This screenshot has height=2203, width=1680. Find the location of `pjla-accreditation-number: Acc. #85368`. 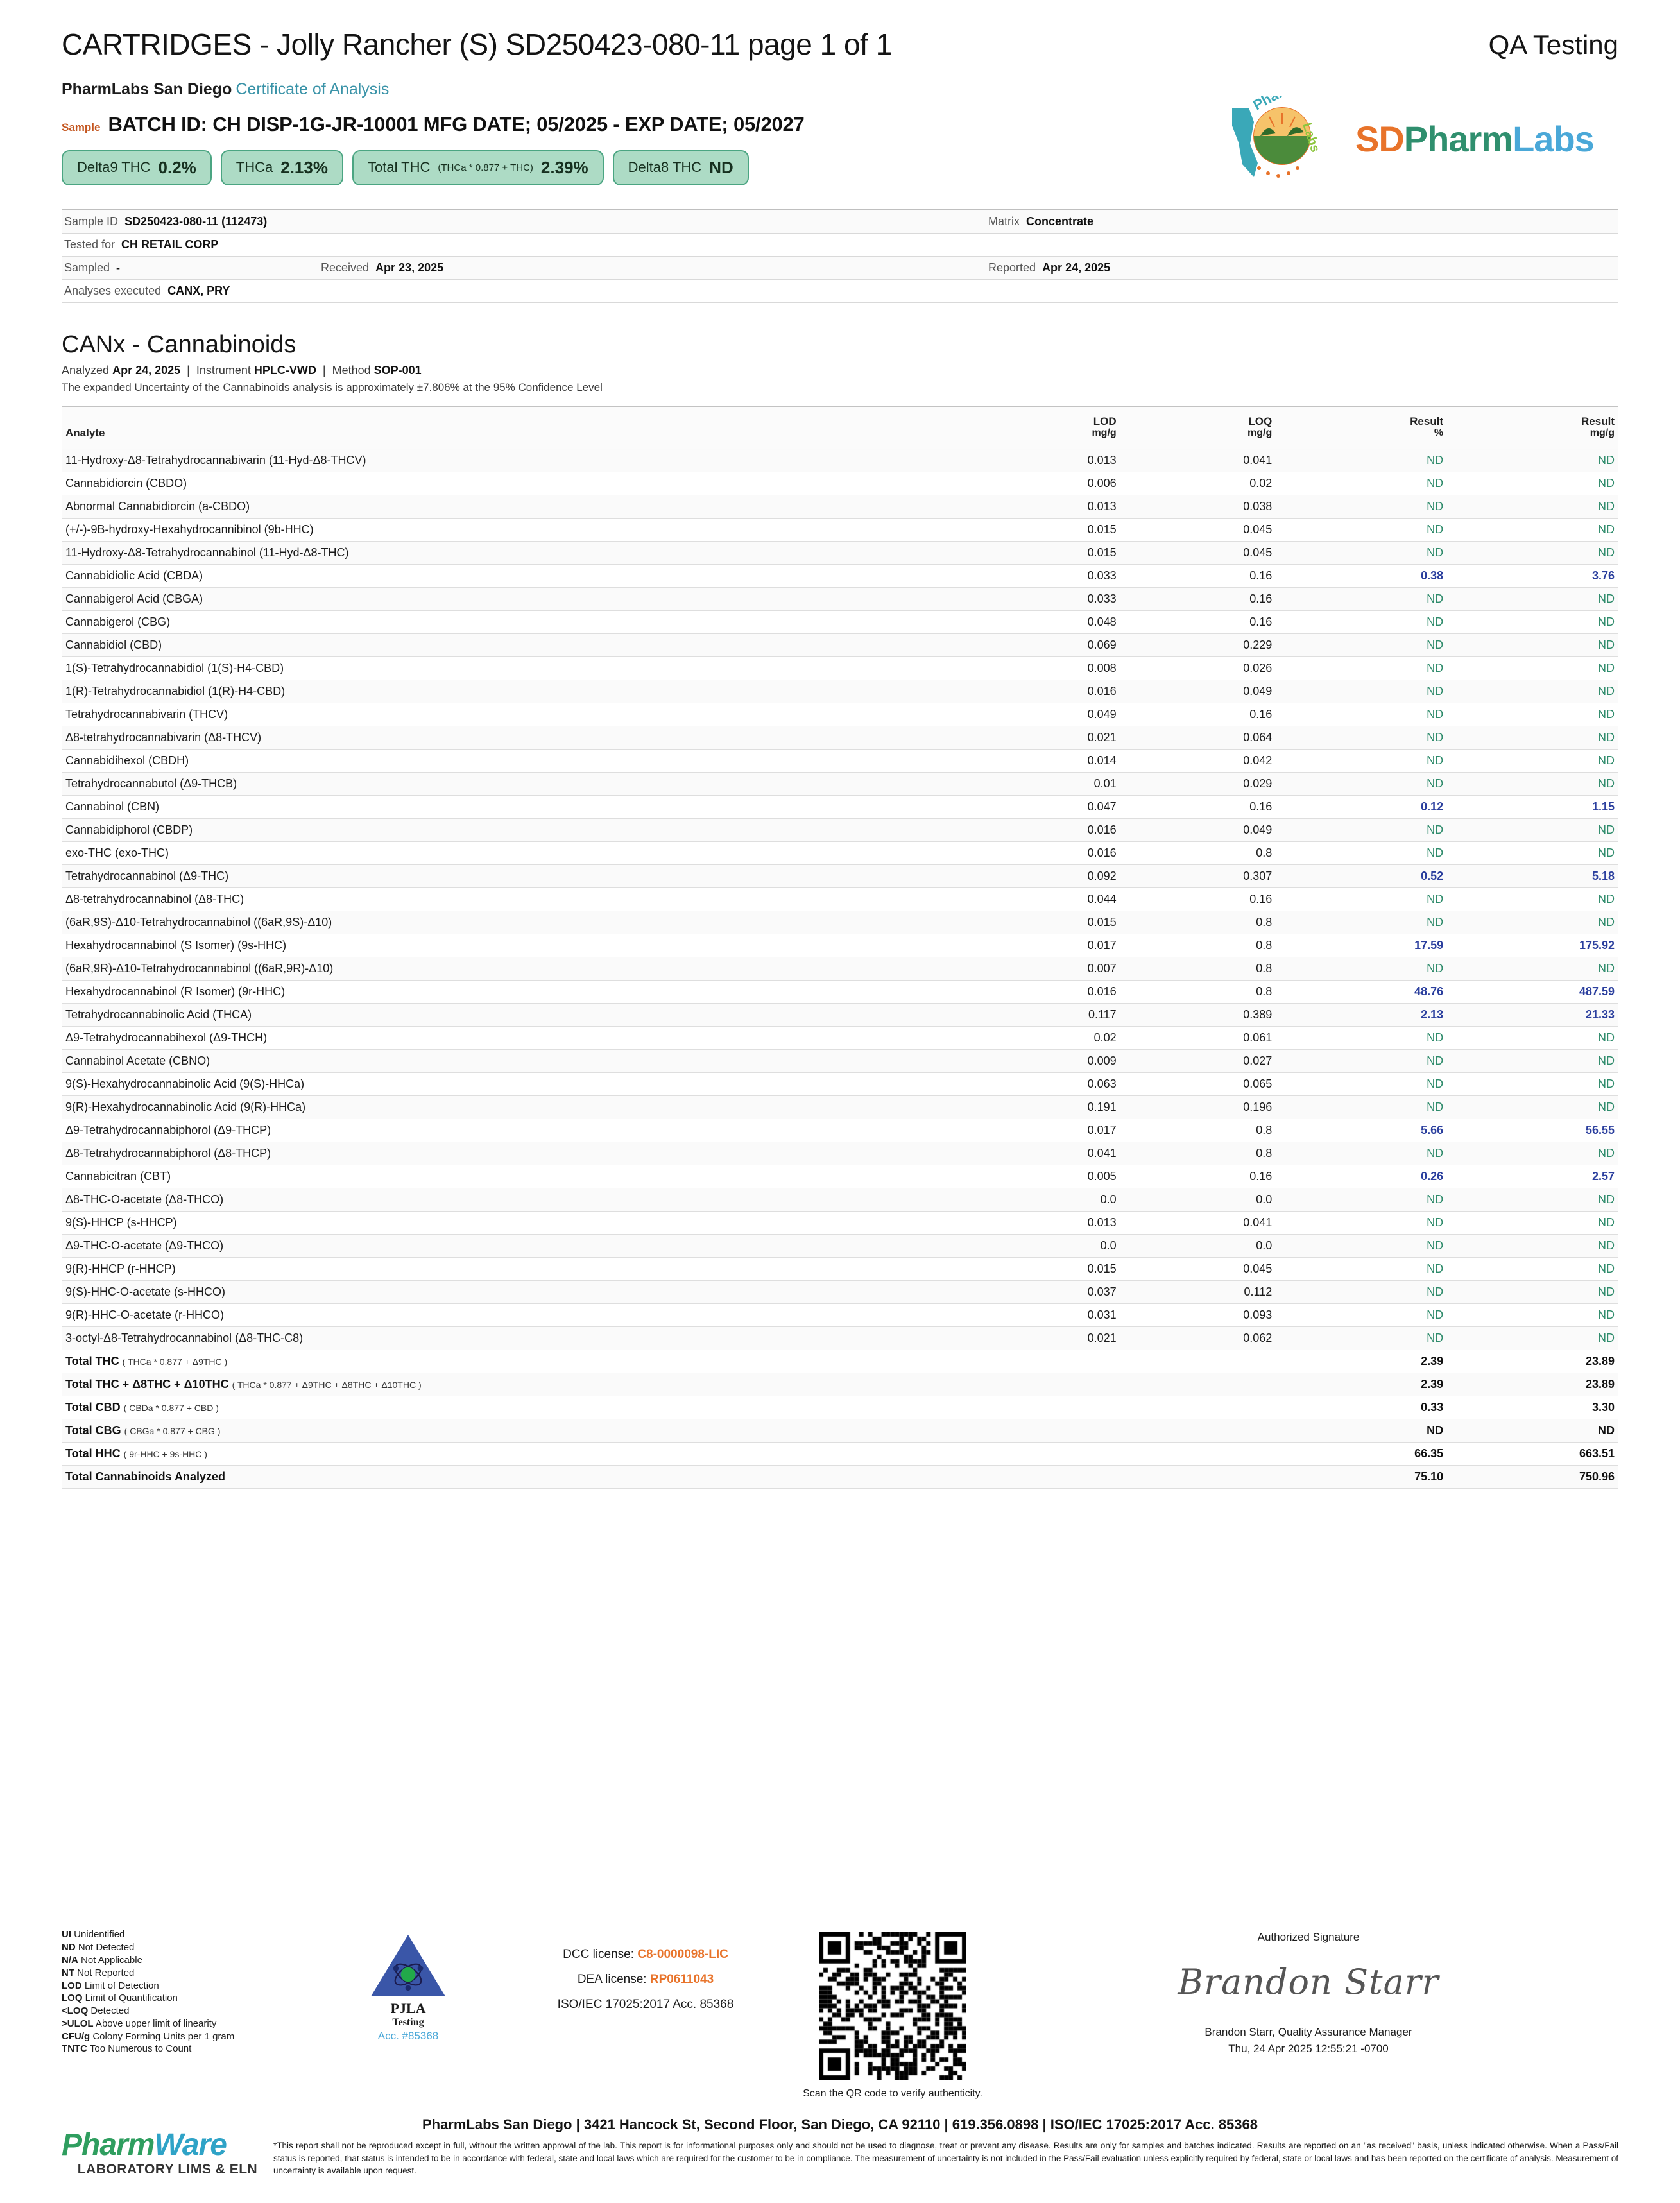

pjla-accreditation-number: Acc. #85368 is located at coordinates (408, 2036).